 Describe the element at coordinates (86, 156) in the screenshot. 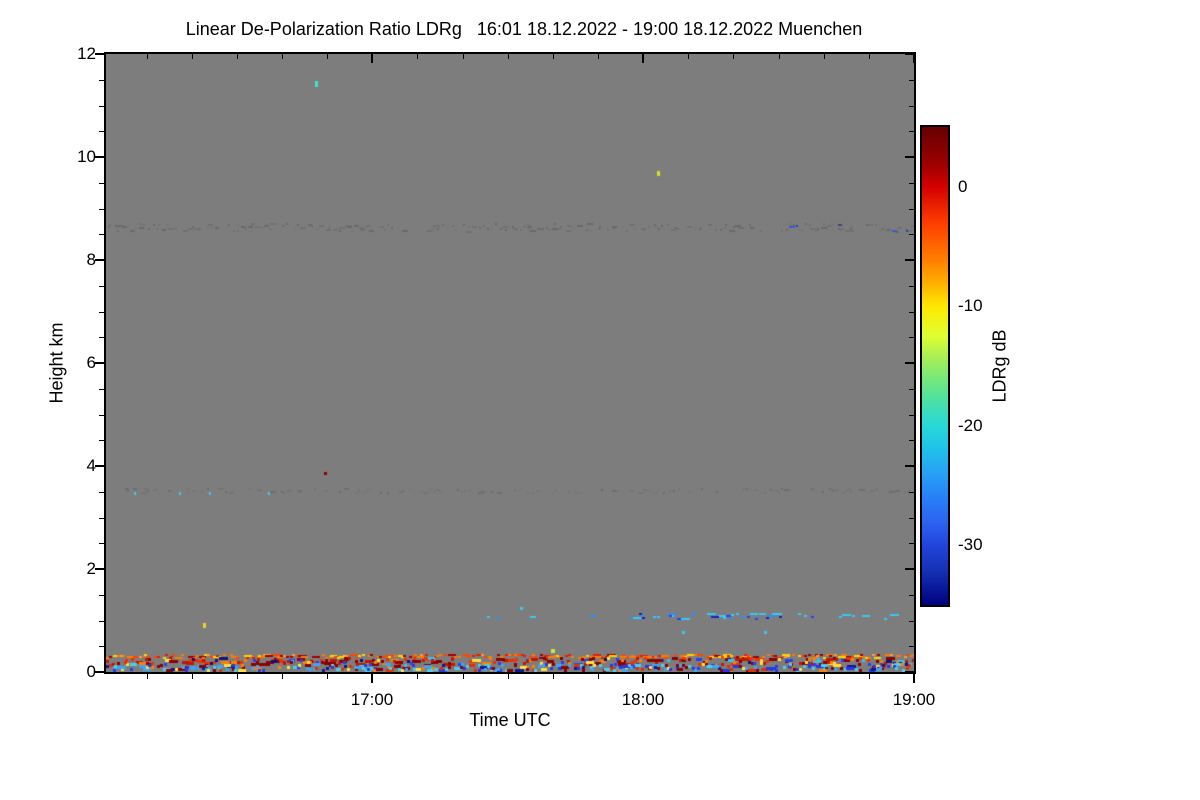

I see `y-tick-label: 10` at that location.